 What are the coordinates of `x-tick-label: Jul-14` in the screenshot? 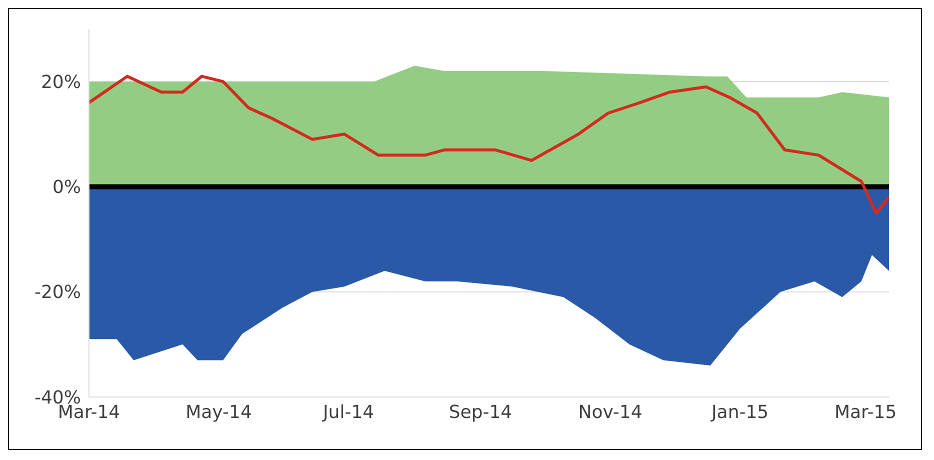 It's located at (348, 412).